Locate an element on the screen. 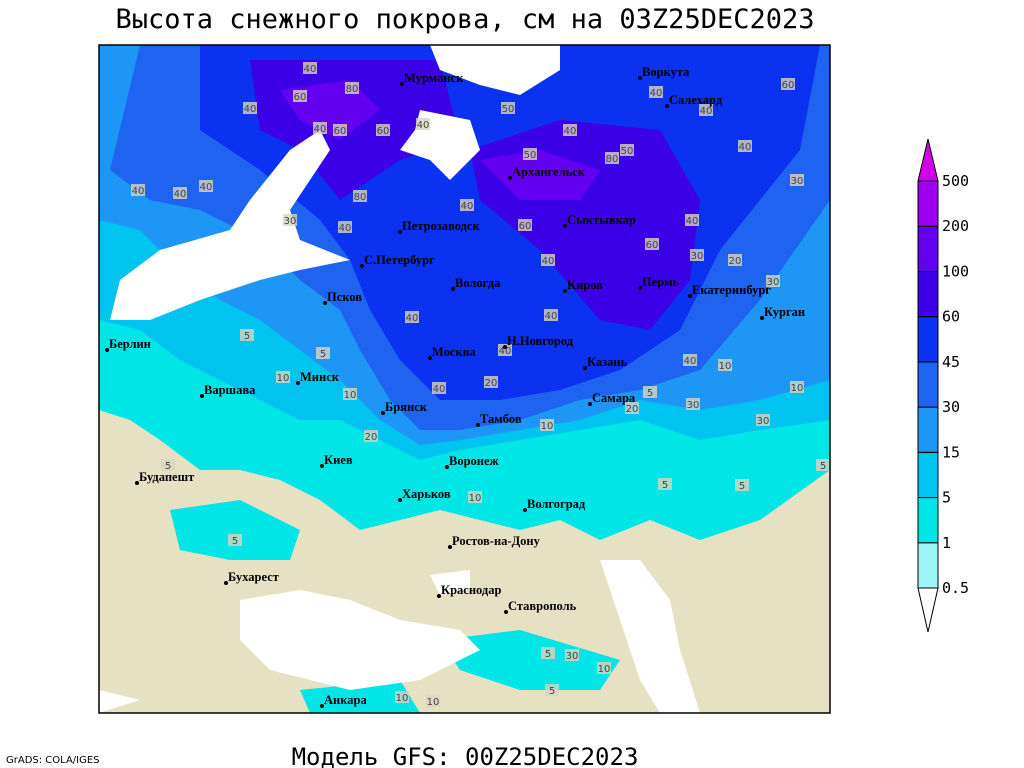 This screenshot has width=1024, height=768. city-label: Мурманск is located at coordinates (434, 78).